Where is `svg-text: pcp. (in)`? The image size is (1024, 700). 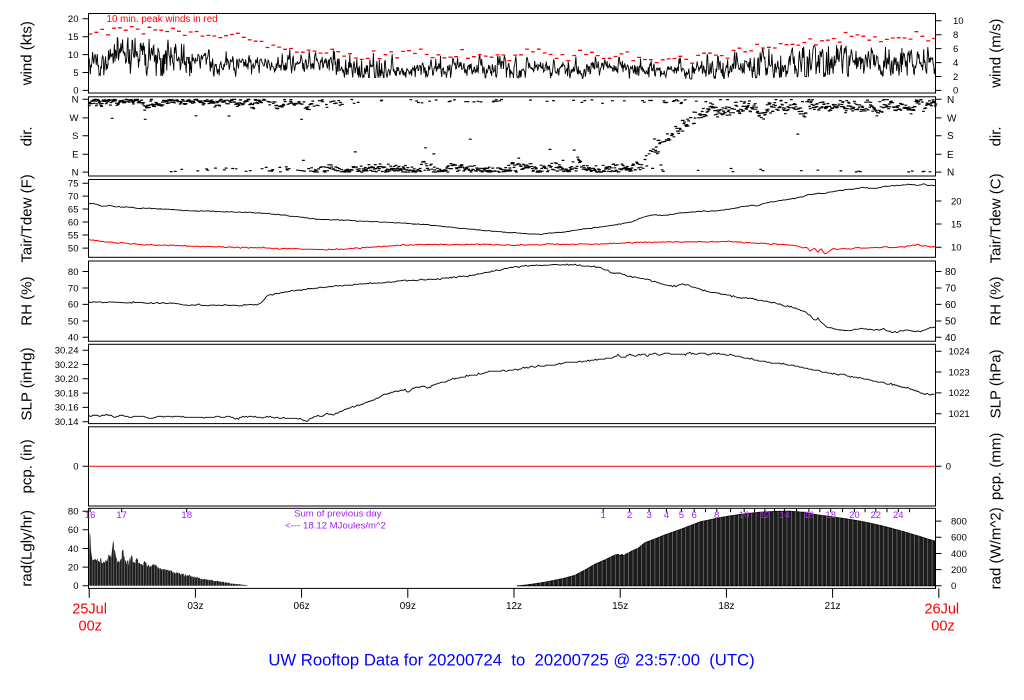
svg-text: pcp. (in) is located at coordinates (27, 466).